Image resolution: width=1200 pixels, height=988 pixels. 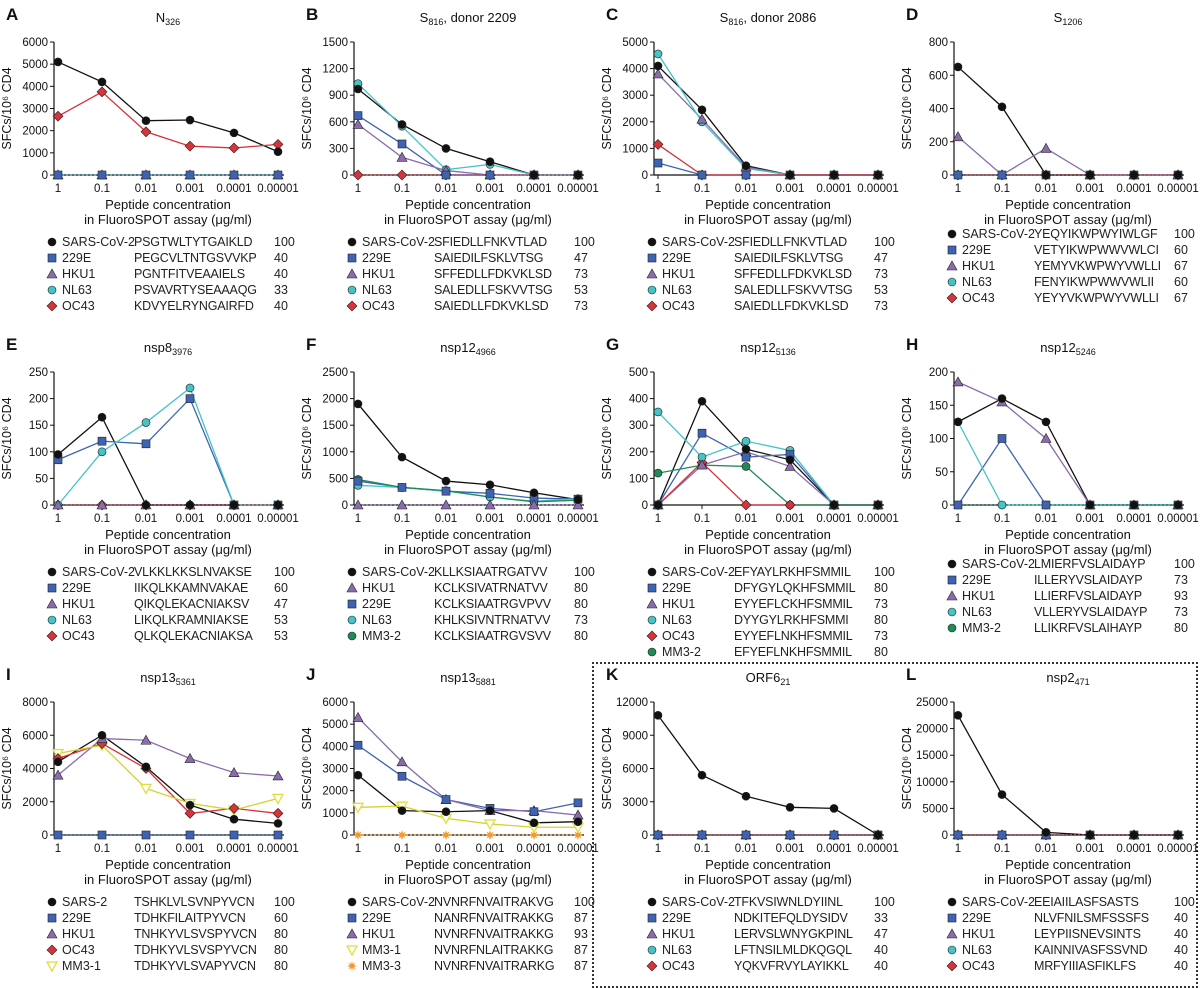 I want to click on legend-item: SARS-CoV-2 PSGTWLTYTGAIKLD 100, so click(x=172, y=242).